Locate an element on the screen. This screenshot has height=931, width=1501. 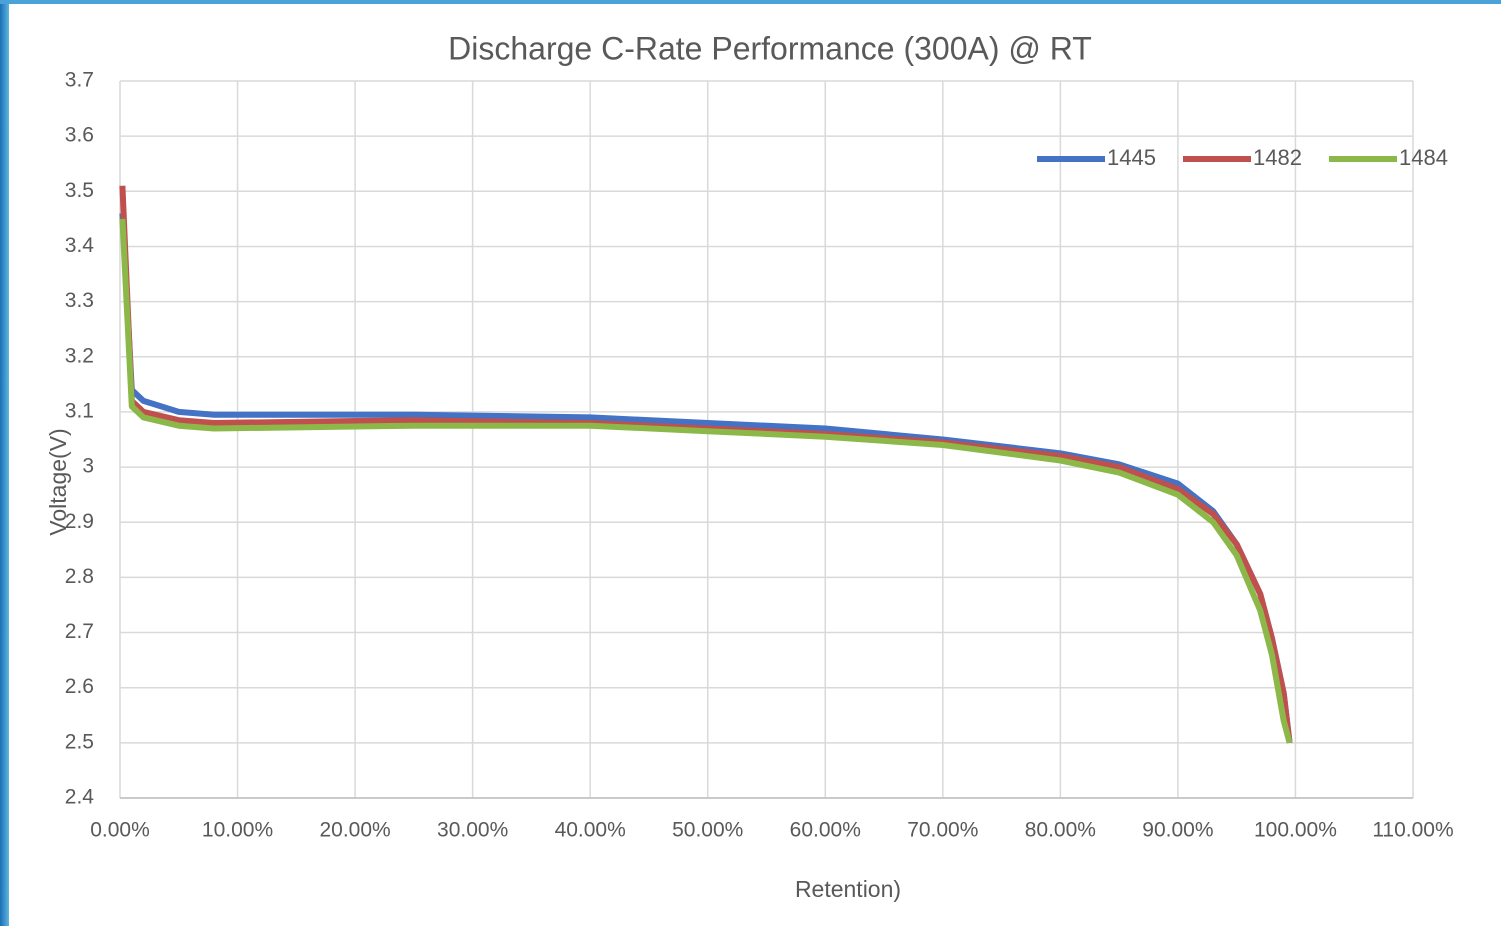
chart-title: Discharge C-Rate Performance (300A) @ RT is located at coordinates (770, 48).